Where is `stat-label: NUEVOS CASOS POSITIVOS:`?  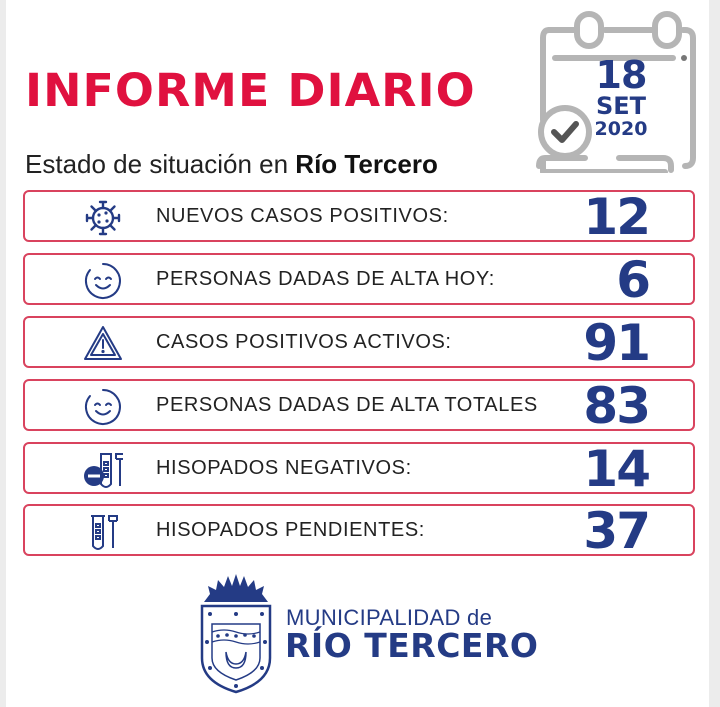
stat-label: NUEVOS CASOS POSITIVOS: is located at coordinates (302, 216).